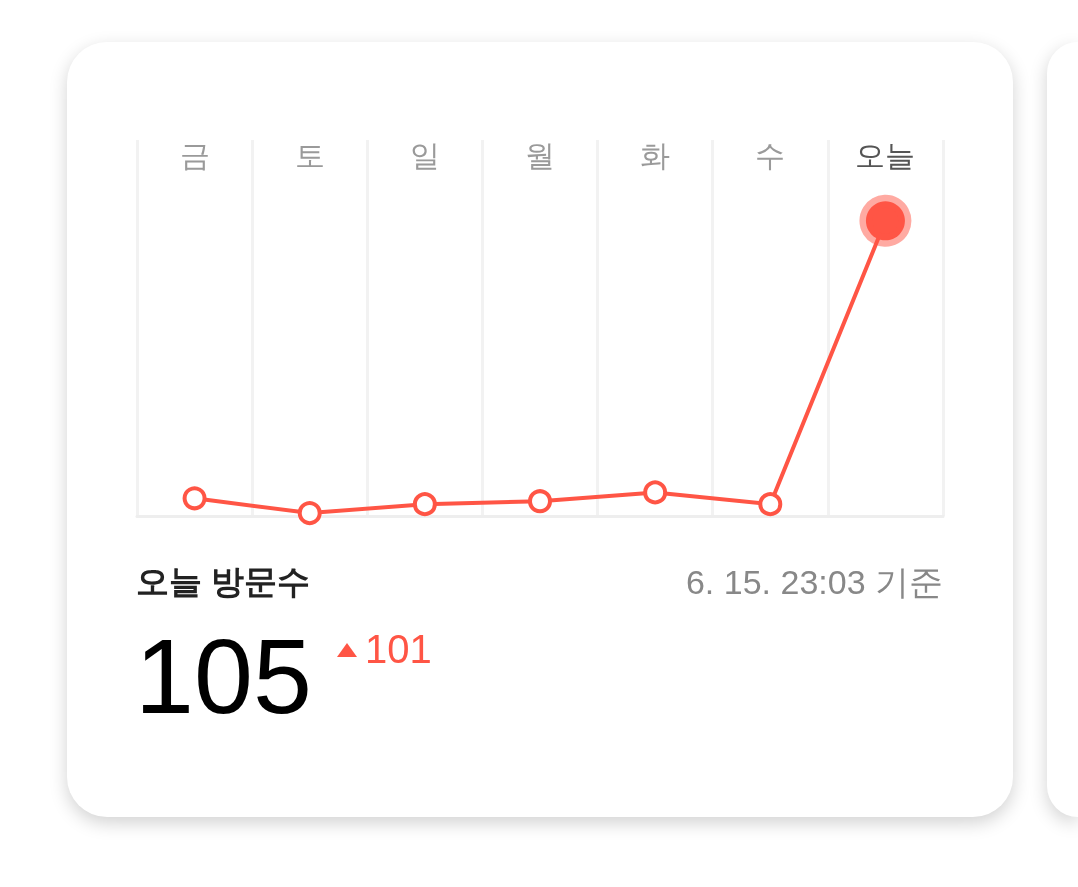 This screenshot has width=1078, height=887. Describe the element at coordinates (424, 155) in the screenshot. I see `x-tick-label: 일` at that location.